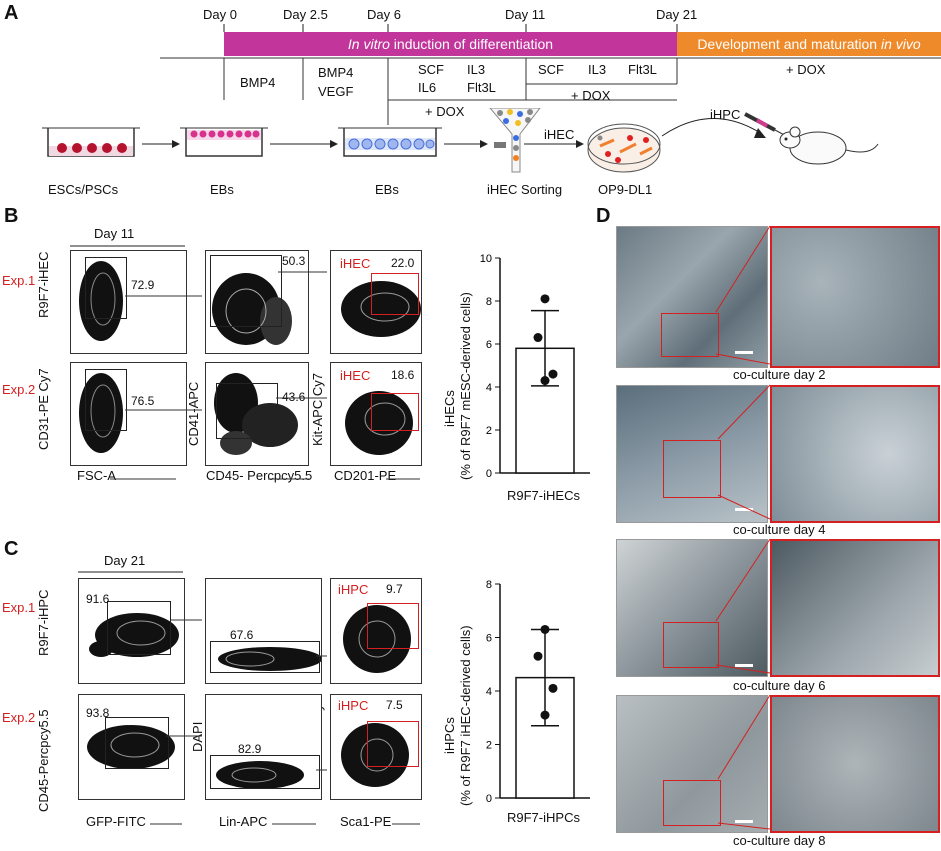 This screenshot has width=941, height=851. Describe the element at coordinates (489, 431) in the screenshot. I see `b-bar-ytick-label-1: 2` at that location.